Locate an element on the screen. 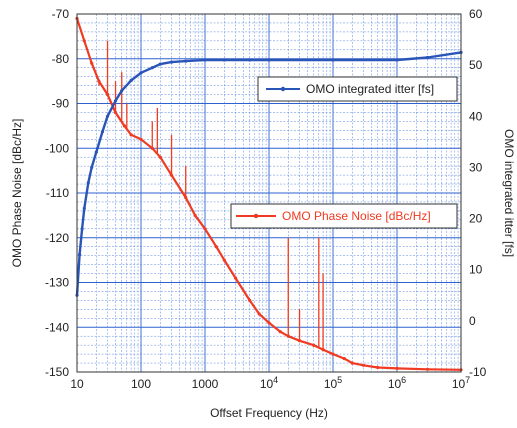 The image size is (517, 428). y-left-tick-label: -150 is located at coordinates (57, 372).